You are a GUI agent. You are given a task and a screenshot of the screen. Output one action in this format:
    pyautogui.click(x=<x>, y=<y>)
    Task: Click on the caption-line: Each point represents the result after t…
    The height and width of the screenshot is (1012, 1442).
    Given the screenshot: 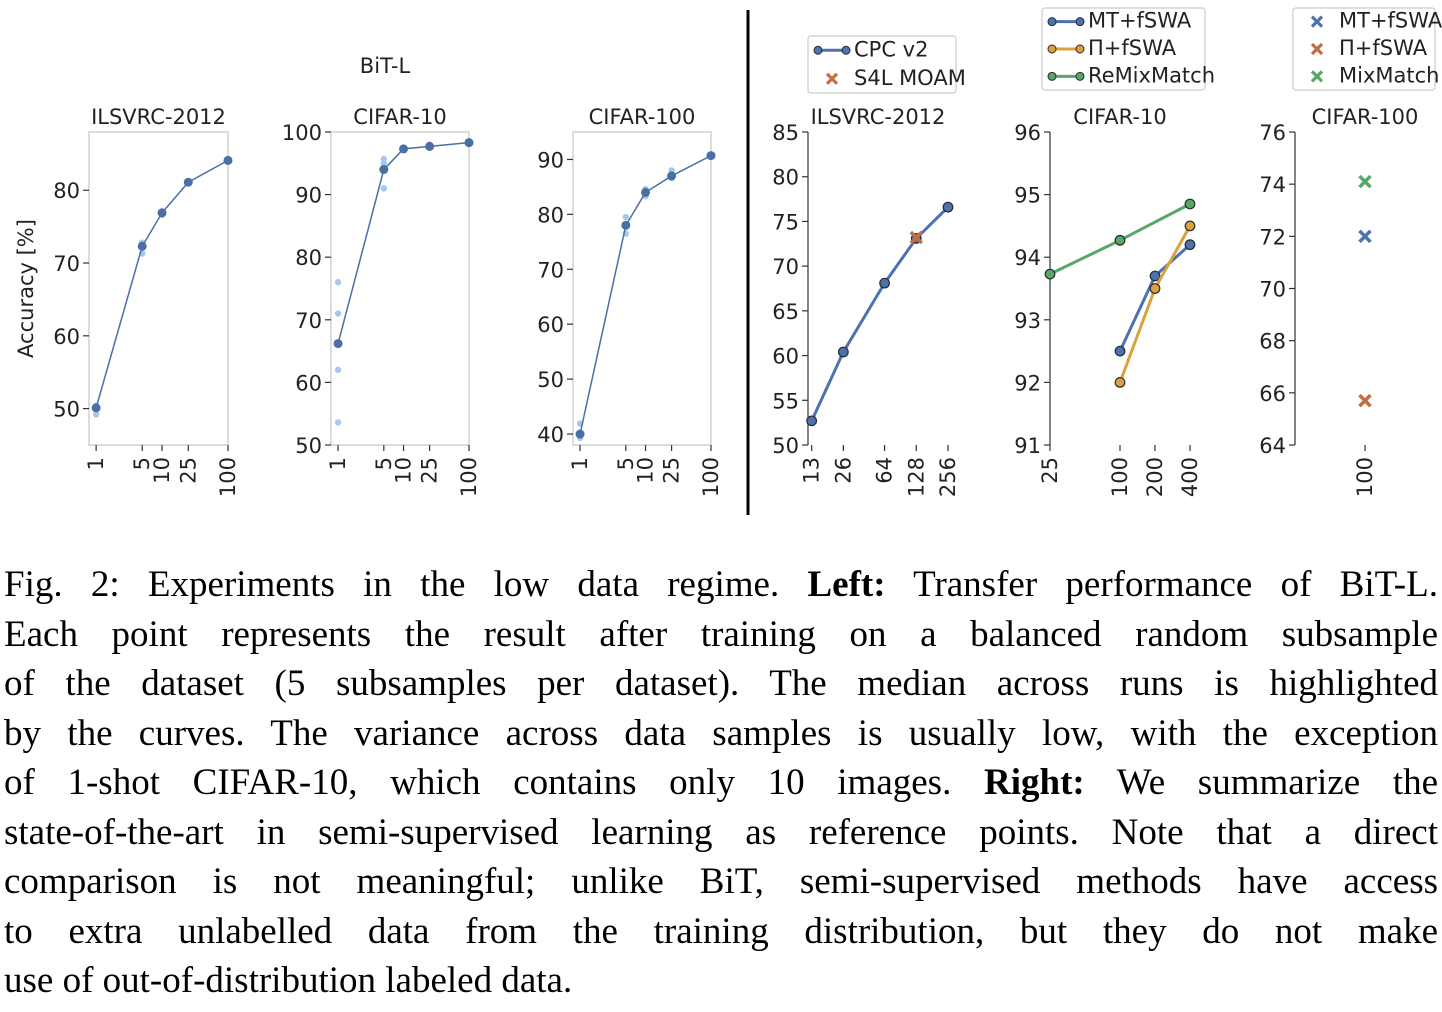 What is the action you would take?
    pyautogui.click(x=721, y=635)
    